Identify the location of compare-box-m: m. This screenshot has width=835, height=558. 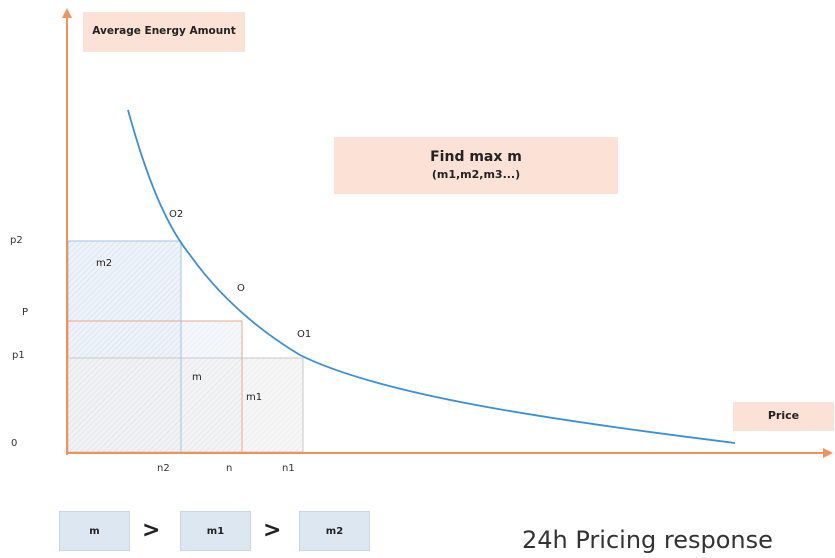
(94, 531).